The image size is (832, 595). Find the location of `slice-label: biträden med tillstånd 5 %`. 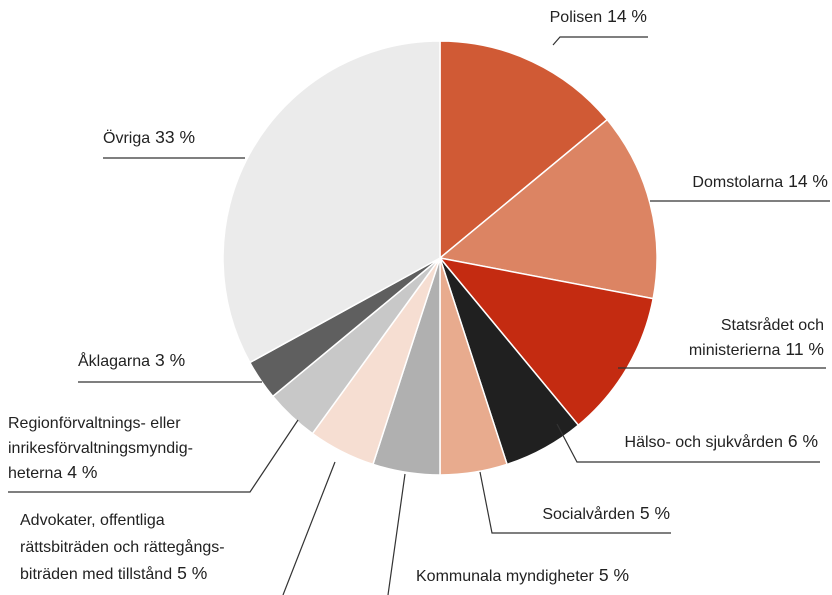

slice-label: biträden med tillstånd 5 % is located at coordinates (113, 573).